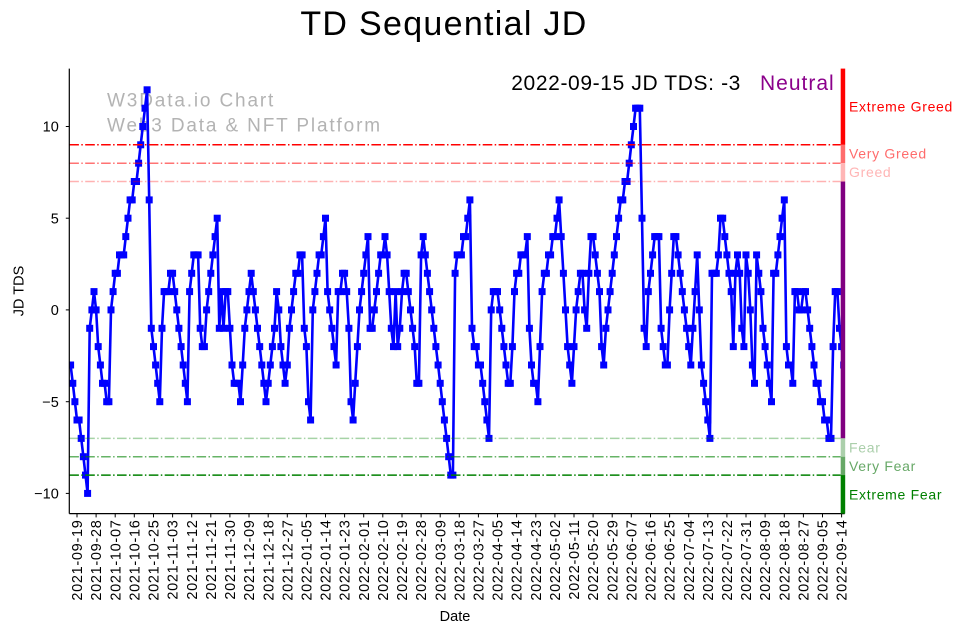 The height and width of the screenshot is (638, 962). I want to click on svg-text: 2022-08-27, so click(805, 560).